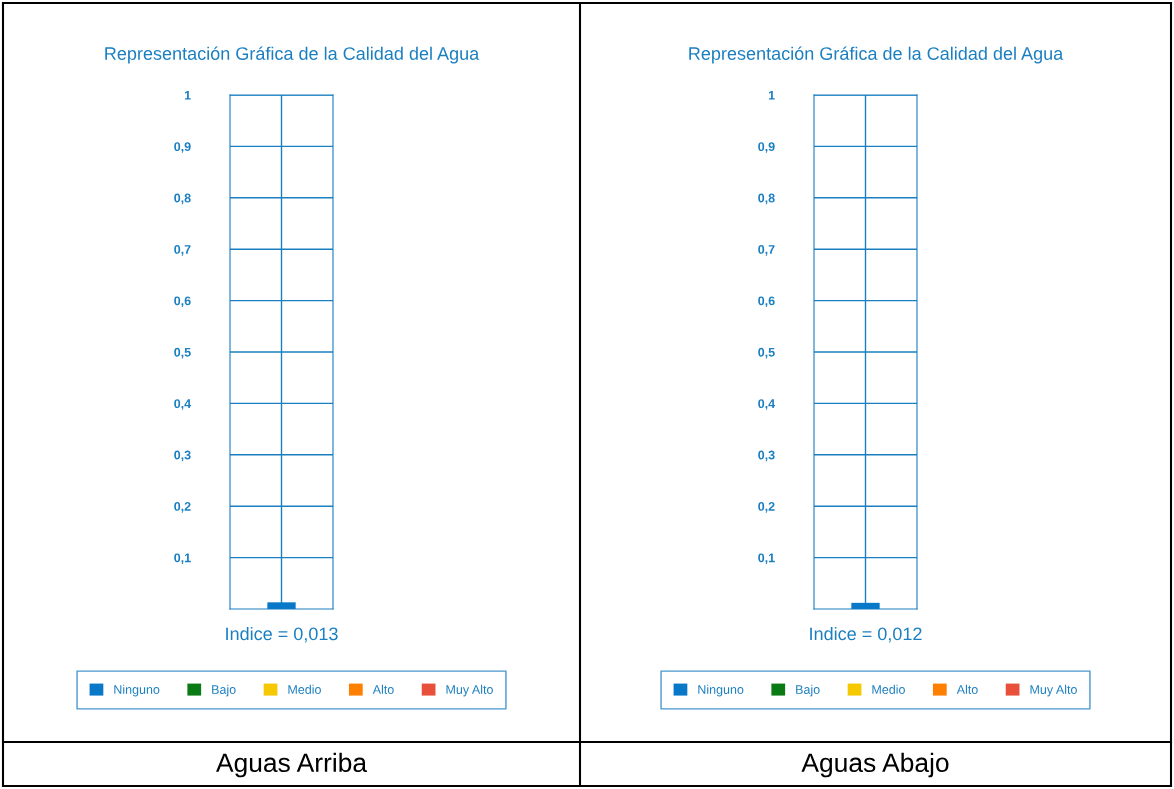  I want to click on data-label: Indice = 0,013, so click(282, 634).